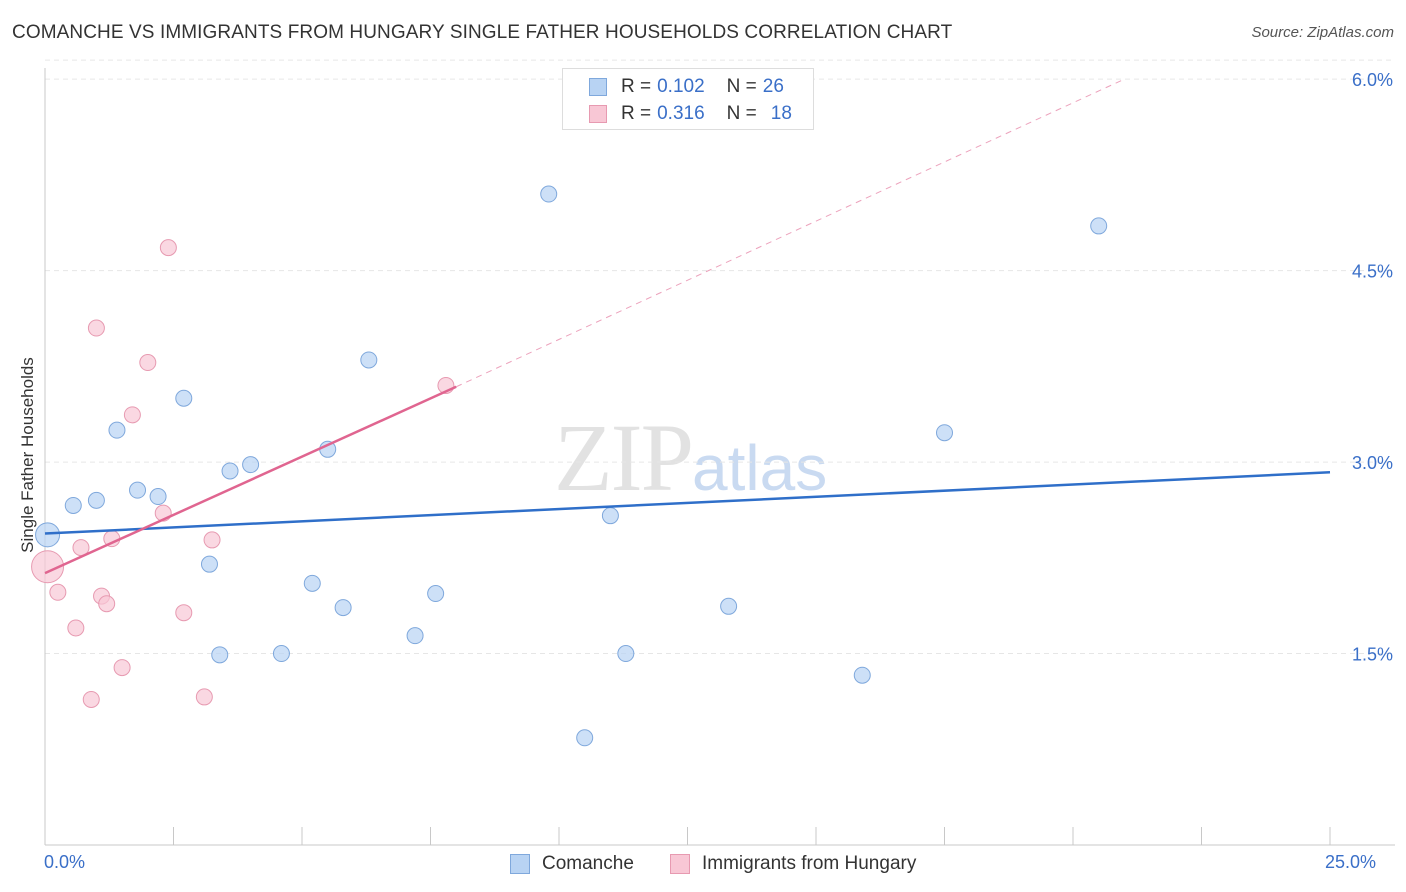 The height and width of the screenshot is (892, 1406). I want to click on bottom-legend-comanche: Comanche, so click(572, 864).